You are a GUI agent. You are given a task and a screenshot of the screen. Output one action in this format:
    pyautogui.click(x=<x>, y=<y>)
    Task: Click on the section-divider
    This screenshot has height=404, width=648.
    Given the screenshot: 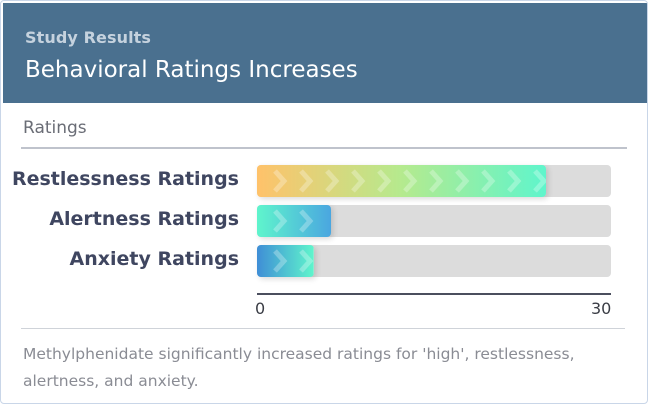 What is the action you would take?
    pyautogui.click(x=324, y=148)
    